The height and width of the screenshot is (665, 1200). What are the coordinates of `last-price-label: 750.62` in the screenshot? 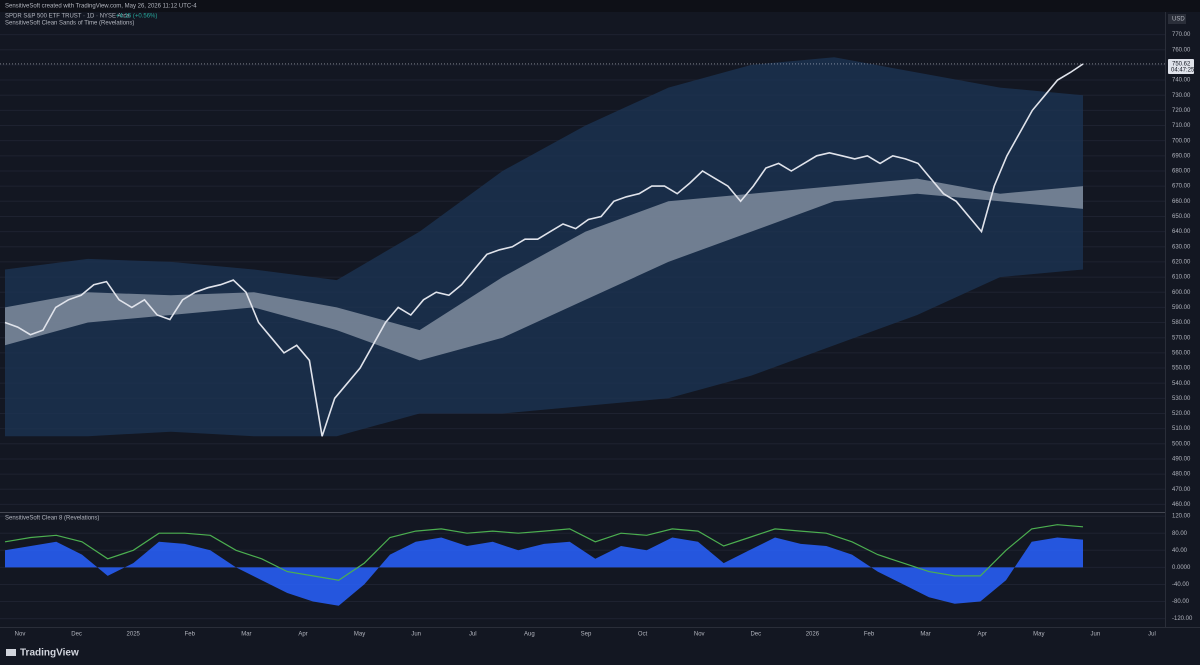 It's located at (1181, 65).